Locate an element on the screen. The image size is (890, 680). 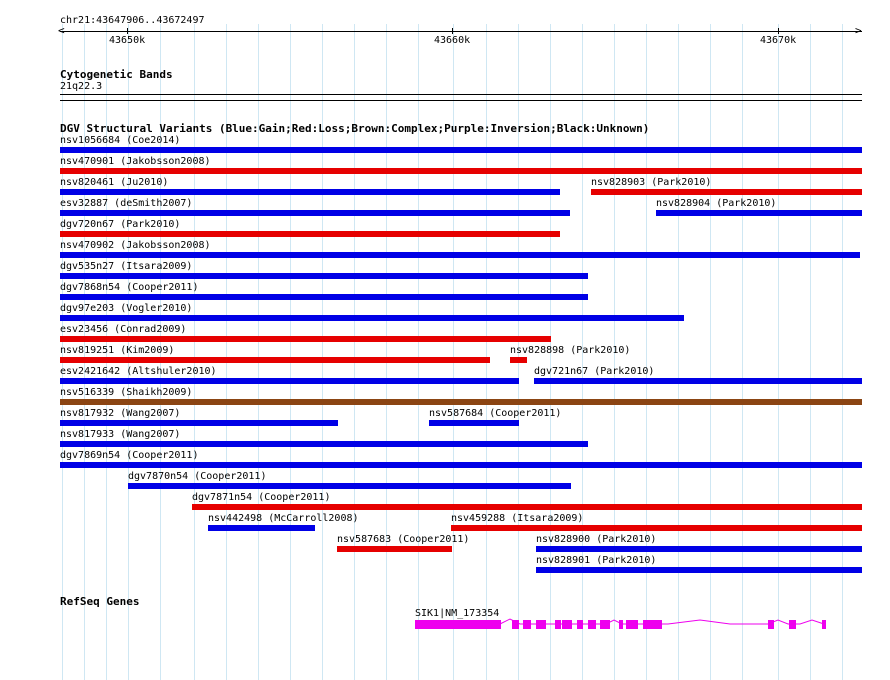
variant-label: nsv817932 (Wang2007) is located at coordinates (120, 413).